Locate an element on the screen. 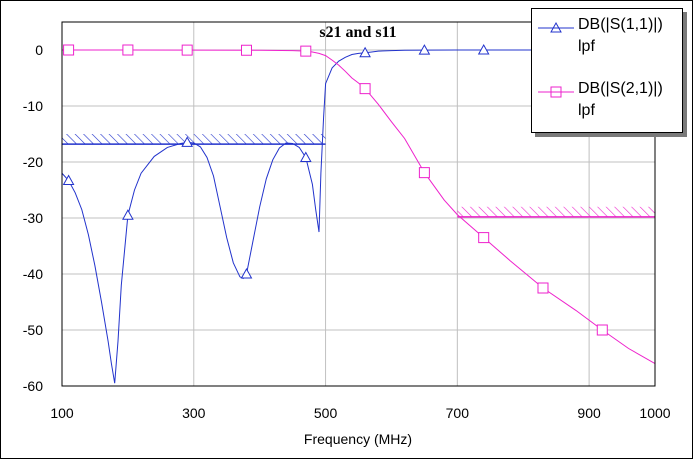 This screenshot has height=459, width=693. x-tick-label: 500 is located at coordinates (326, 413).